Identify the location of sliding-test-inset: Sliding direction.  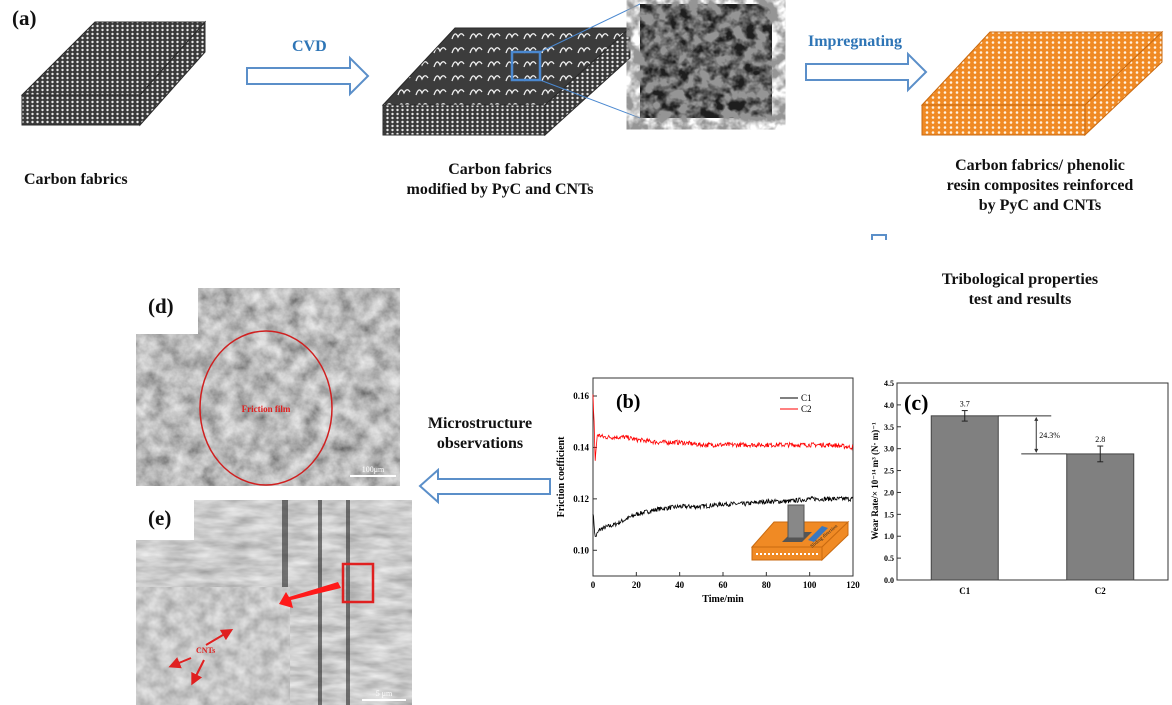
(800, 533).